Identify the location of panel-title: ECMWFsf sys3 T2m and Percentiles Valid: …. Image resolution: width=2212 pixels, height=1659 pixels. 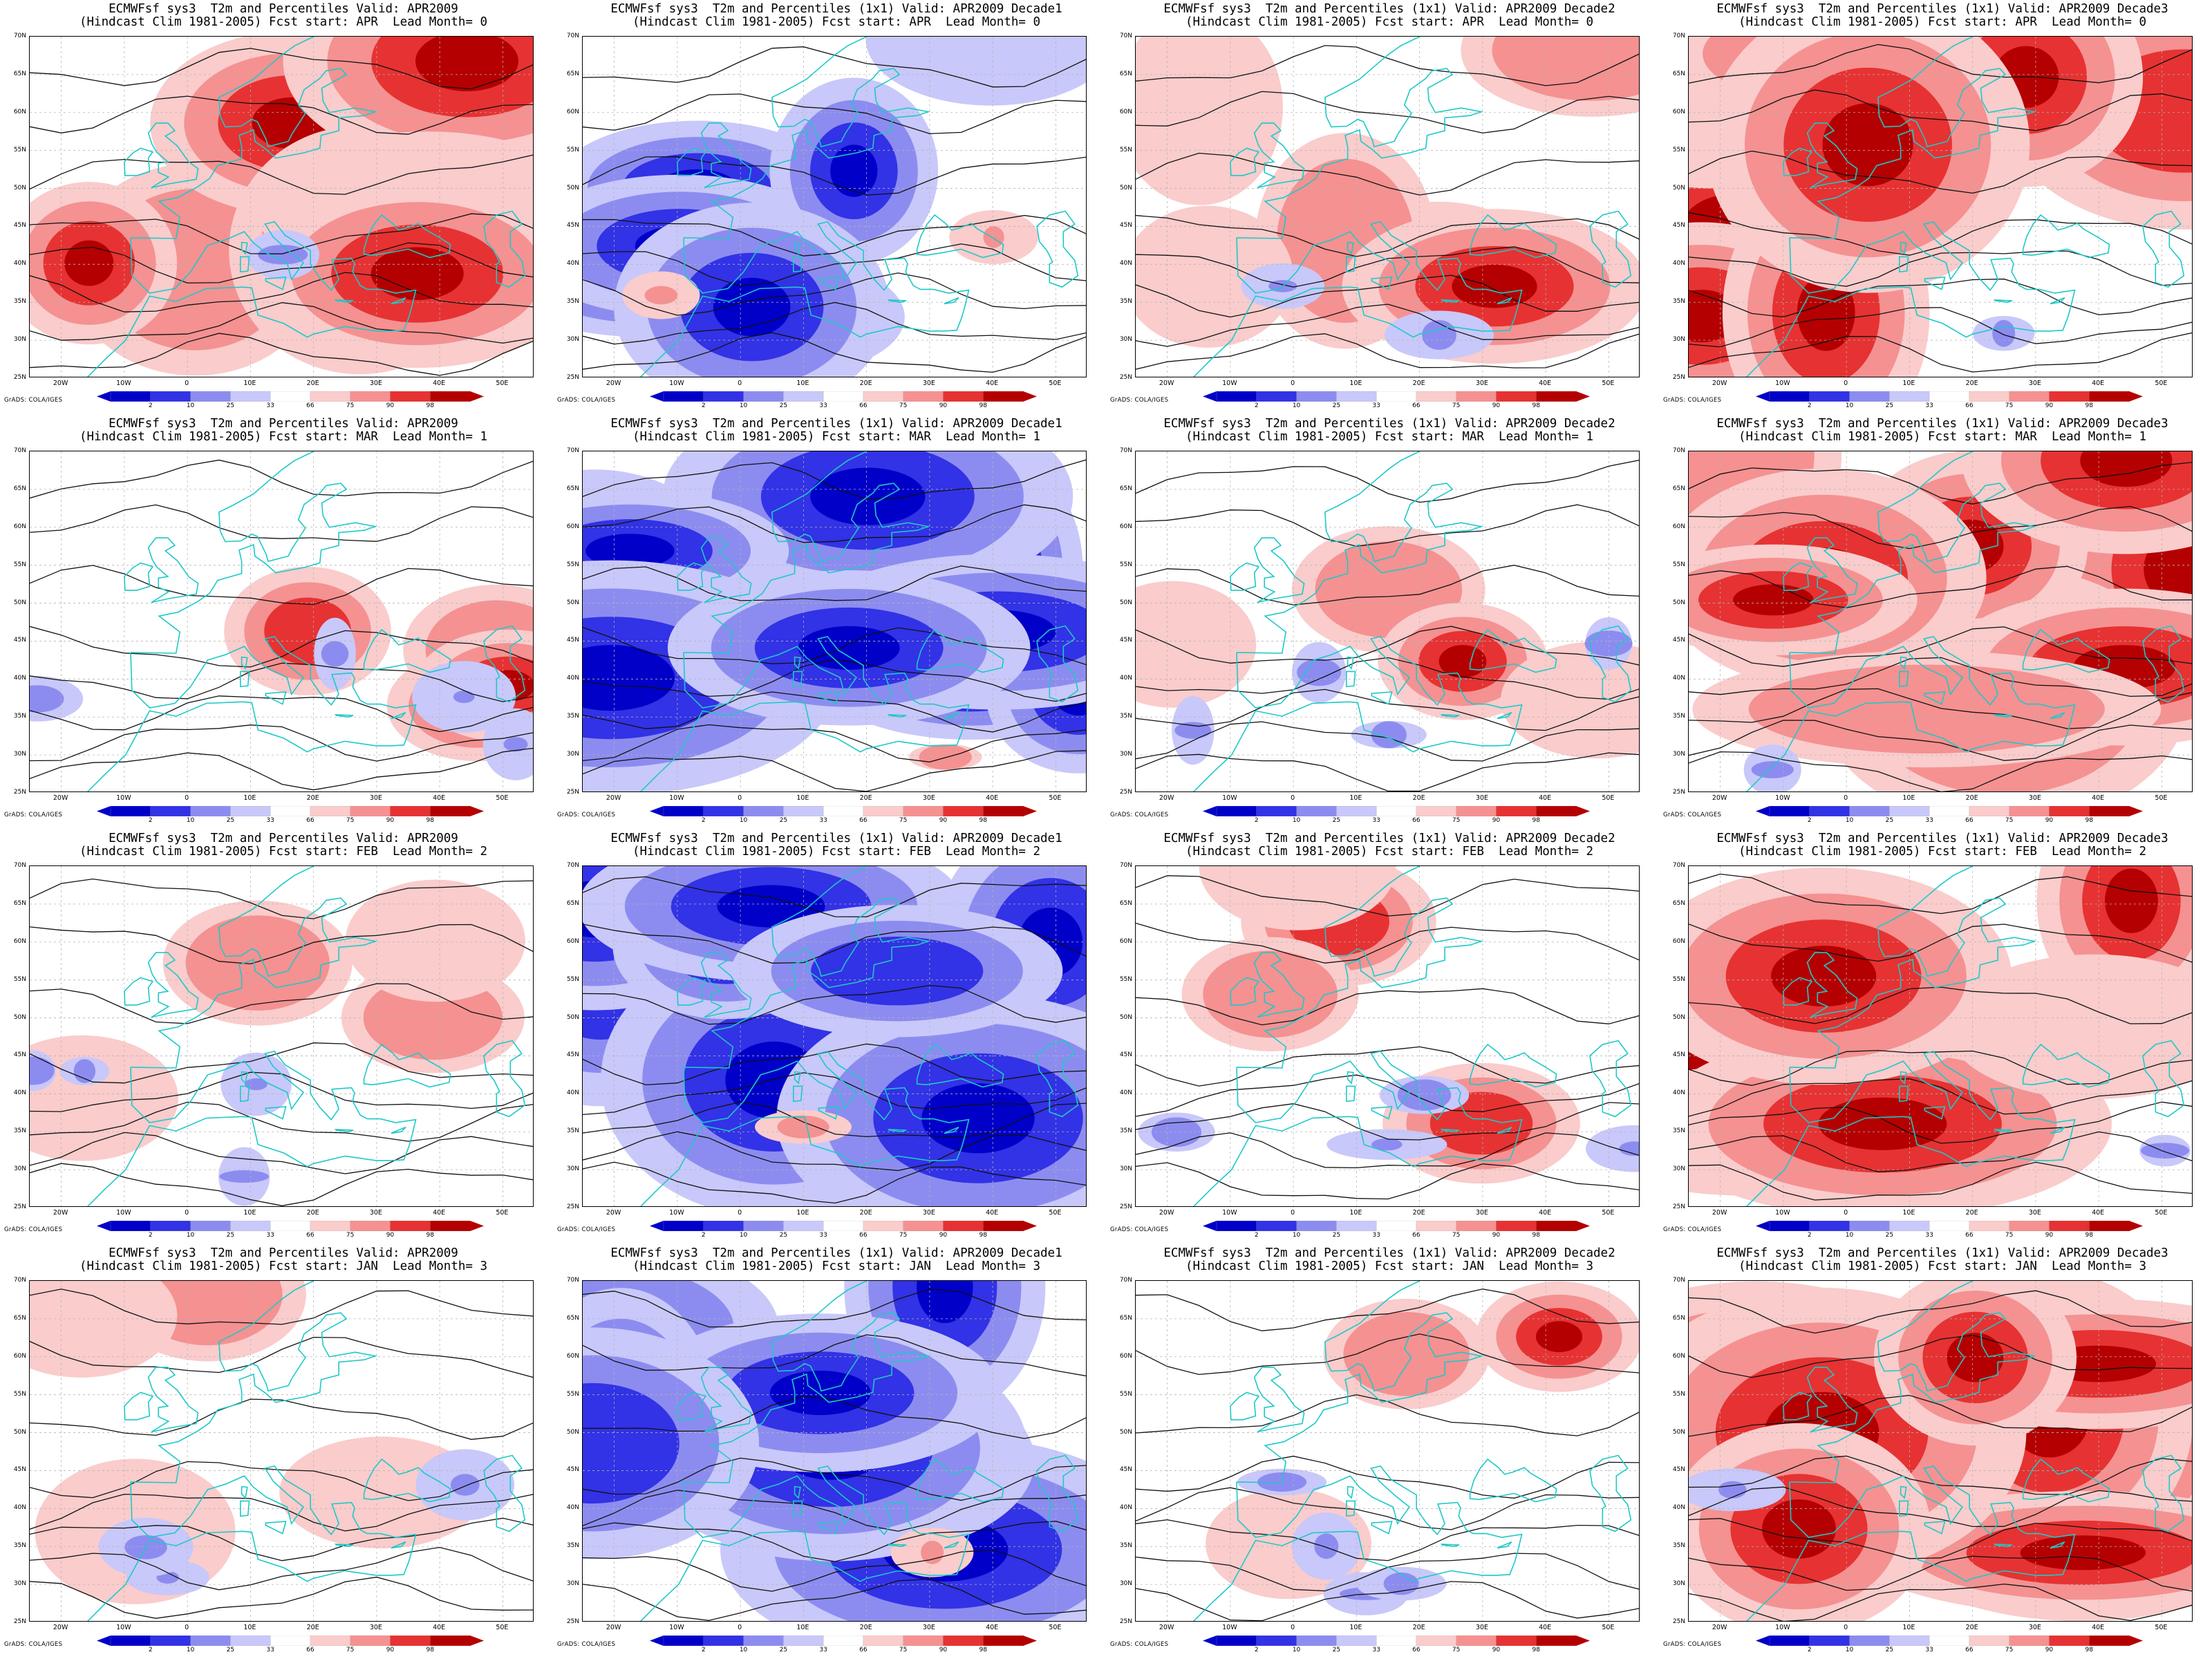
(283, 431).